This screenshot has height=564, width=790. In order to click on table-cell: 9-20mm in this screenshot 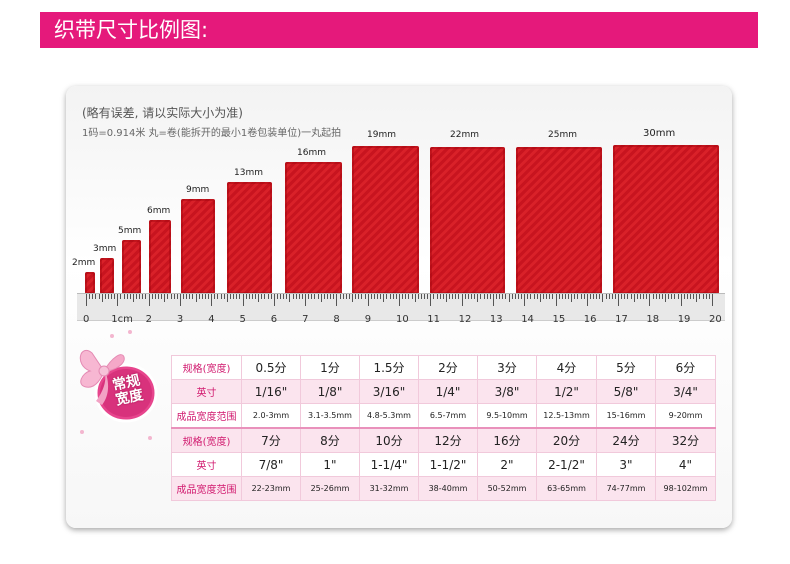, I will do `click(685, 416)`.